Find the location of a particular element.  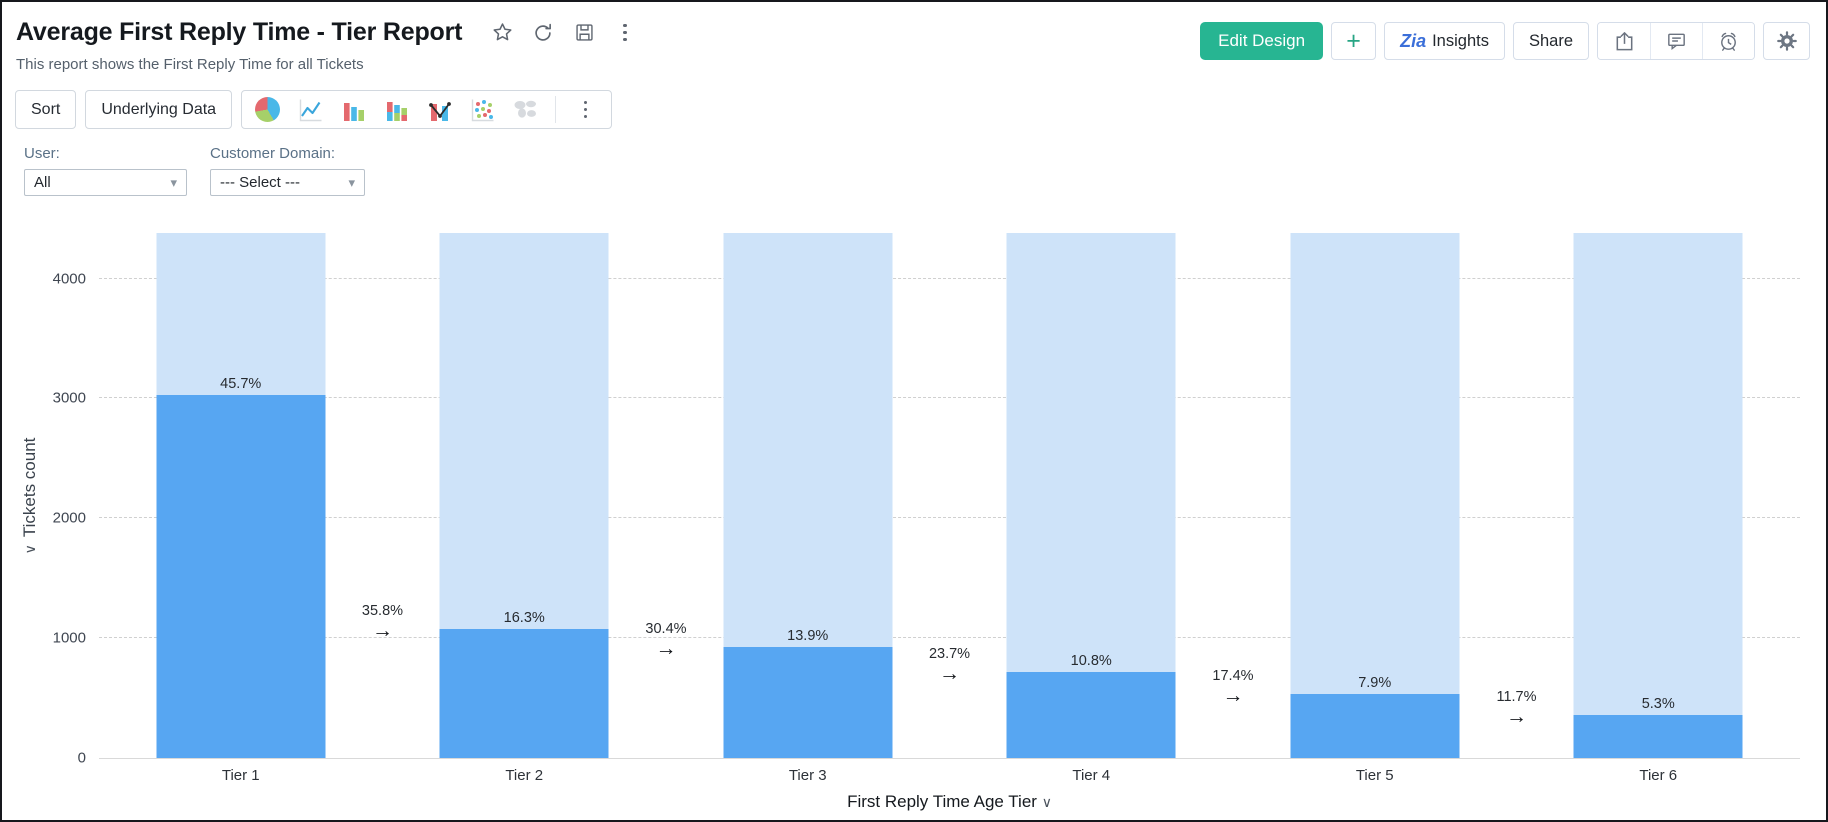

y-tick-label: 3000 is located at coordinates (69, 398).